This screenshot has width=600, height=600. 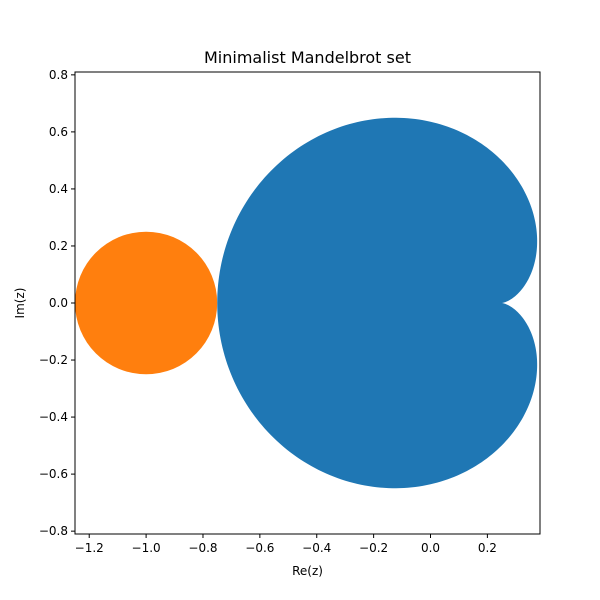 I want to click on y-tick-label: 0.4, so click(x=58, y=189).